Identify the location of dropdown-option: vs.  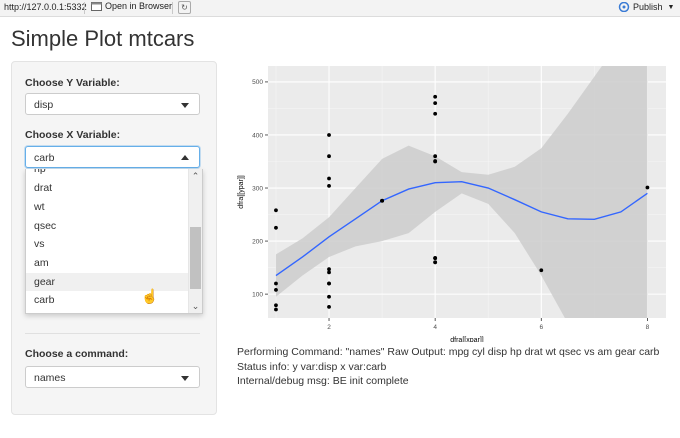
(39, 244).